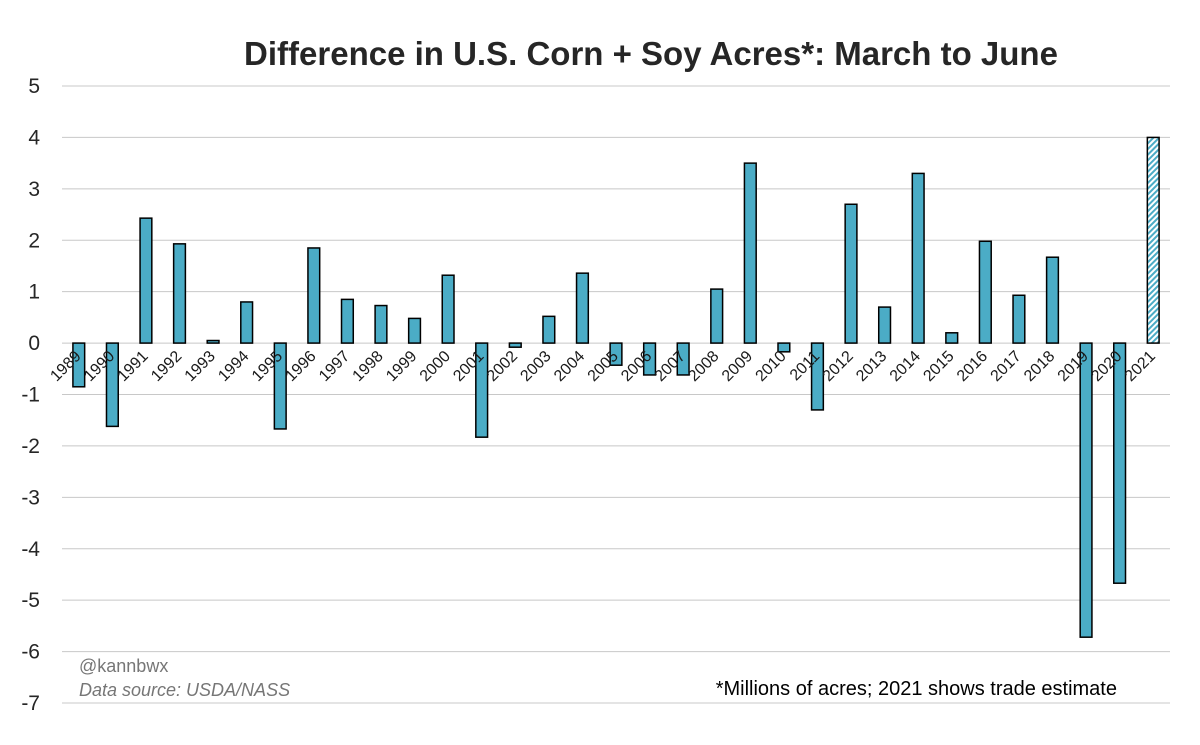  I want to click on x-tick-label: 2004, so click(569, 366).